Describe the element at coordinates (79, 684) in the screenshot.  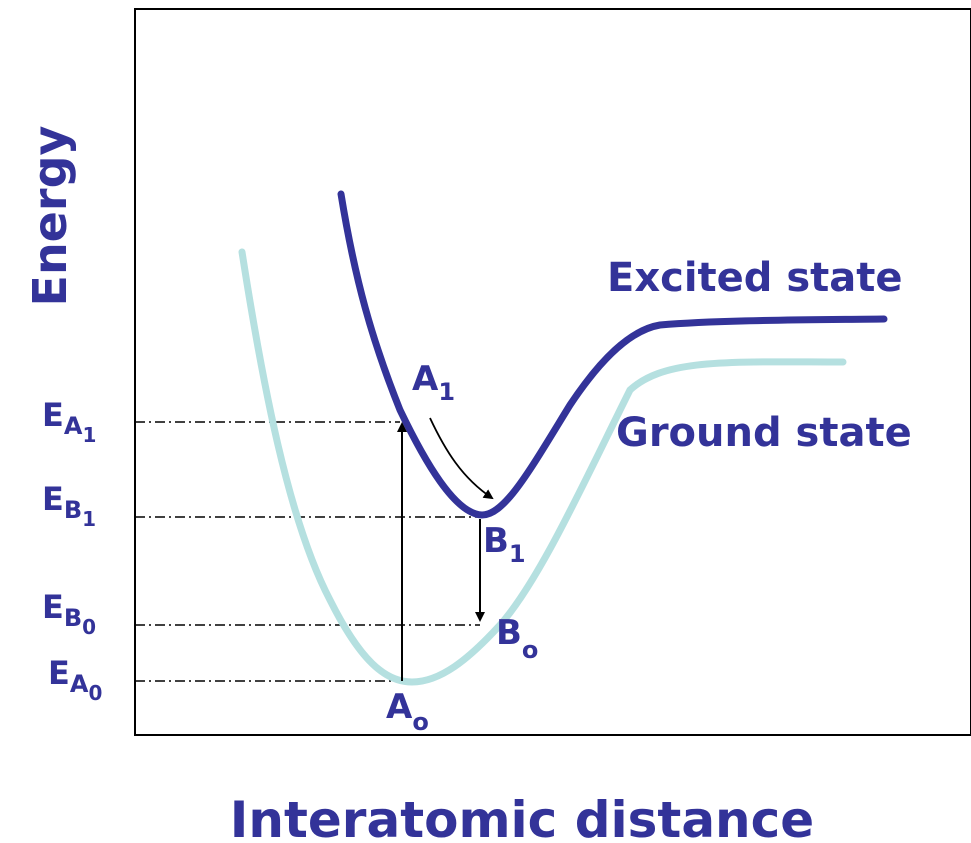
I see `energy-ea0-sub: A` at that location.